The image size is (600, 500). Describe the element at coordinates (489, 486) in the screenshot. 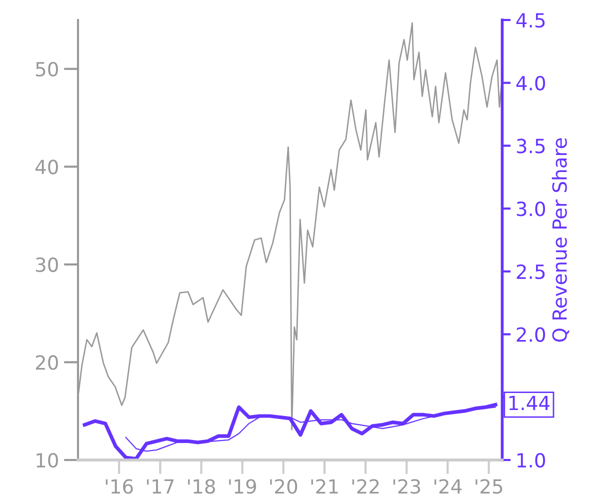

I see `x-tick-label: '25` at that location.